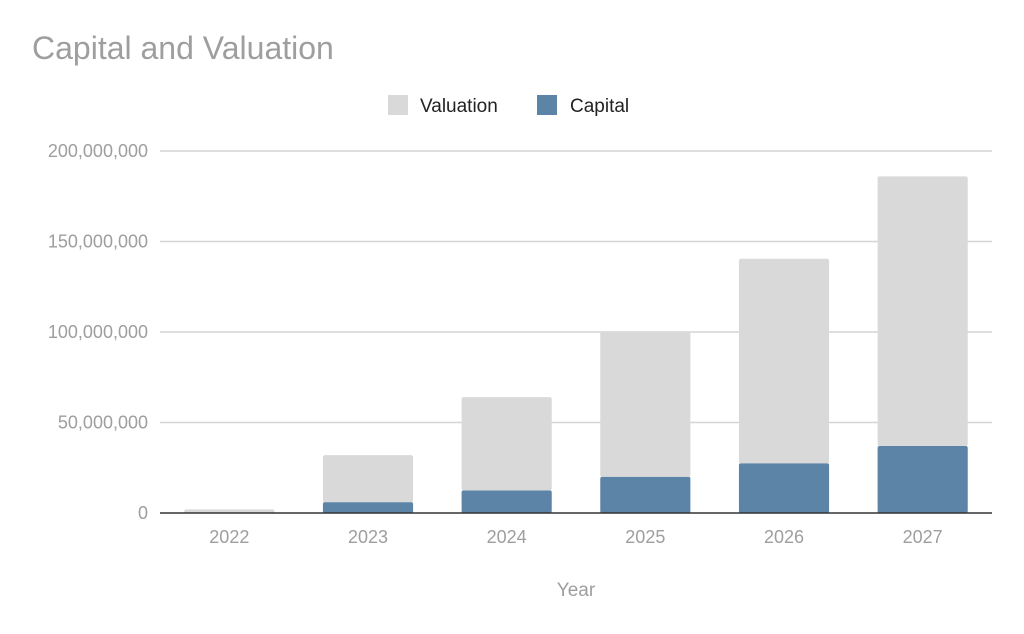  Describe the element at coordinates (784, 361) in the screenshot. I see `bar-valuation-2026` at that location.